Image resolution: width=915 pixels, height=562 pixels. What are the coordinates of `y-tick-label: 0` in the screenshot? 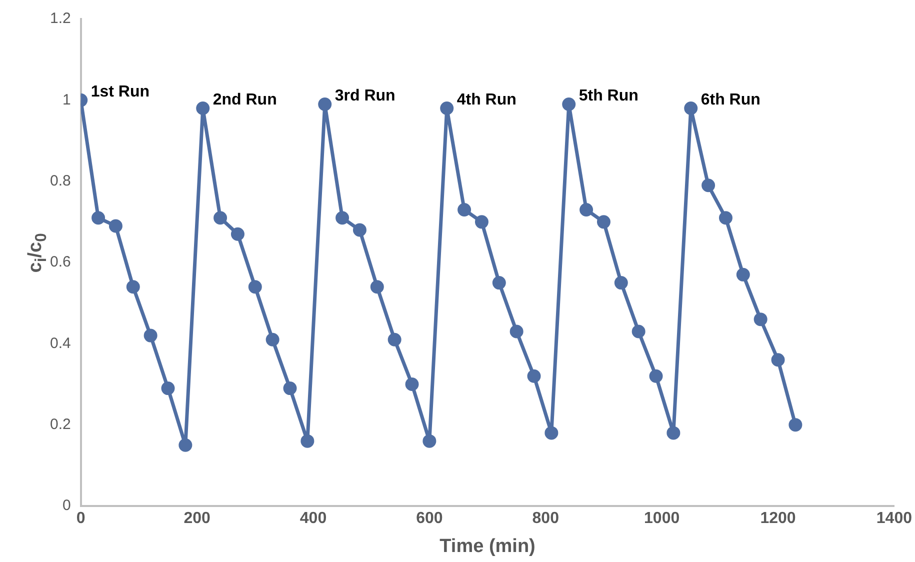 It's located at (66, 505).